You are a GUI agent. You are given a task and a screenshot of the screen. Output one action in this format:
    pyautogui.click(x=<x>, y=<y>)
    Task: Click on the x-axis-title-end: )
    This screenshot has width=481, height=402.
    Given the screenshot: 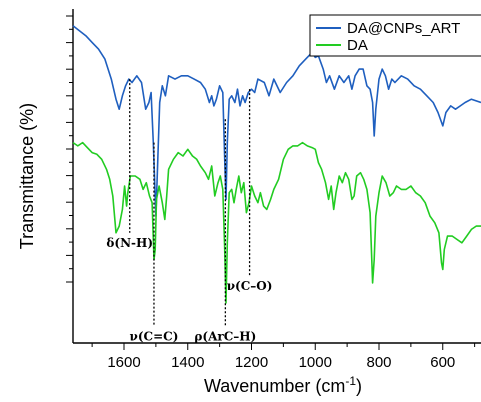 What is the action you would take?
    pyautogui.click(x=359, y=386)
    